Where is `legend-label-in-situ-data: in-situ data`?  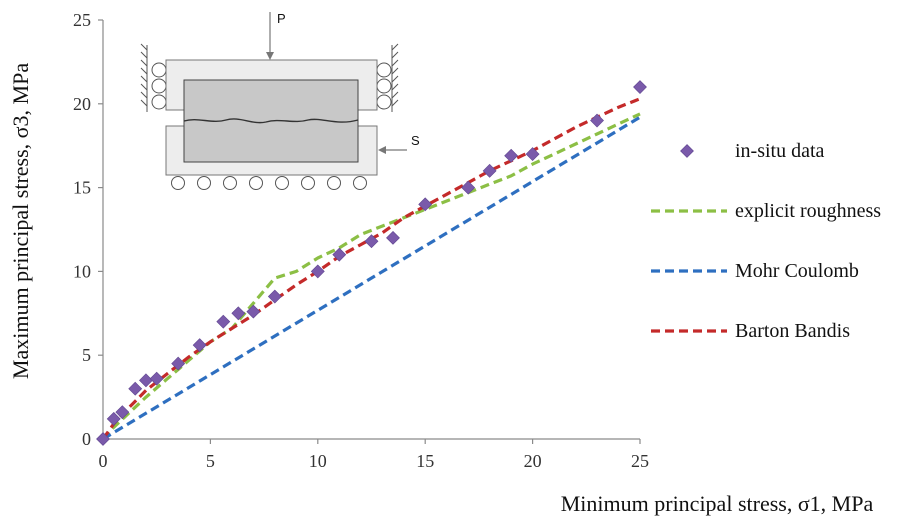
legend-label-in-situ-data: in-situ data is located at coordinates (780, 151).